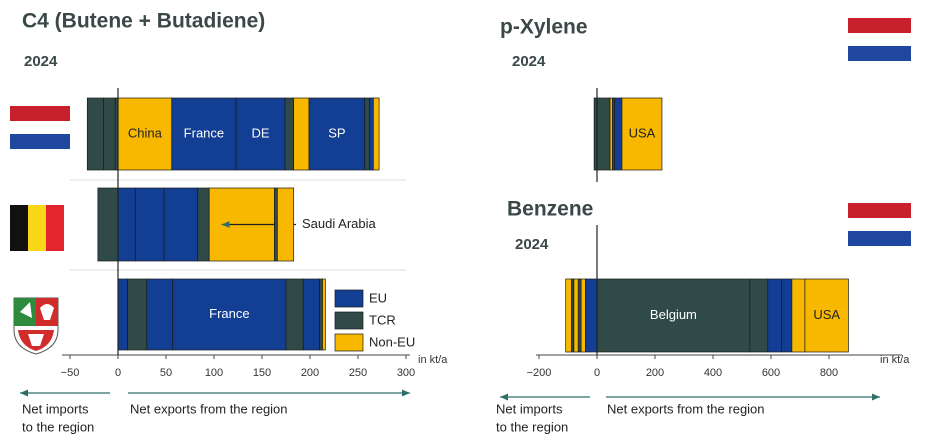  Describe the element at coordinates (70, 373) in the screenshot. I see `x-tick-label: −50` at that location.